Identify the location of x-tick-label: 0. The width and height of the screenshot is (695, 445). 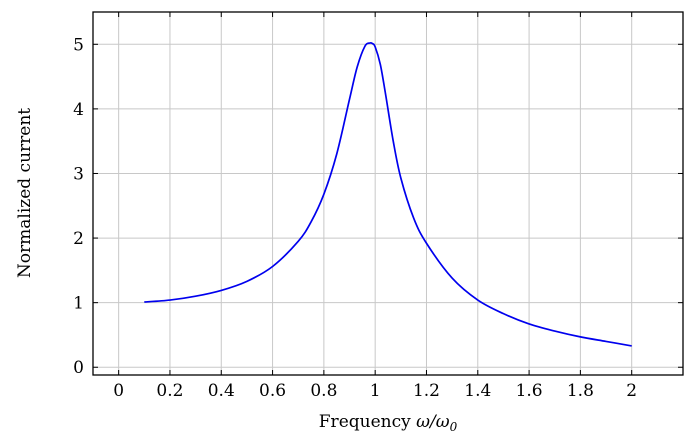
(118, 391).